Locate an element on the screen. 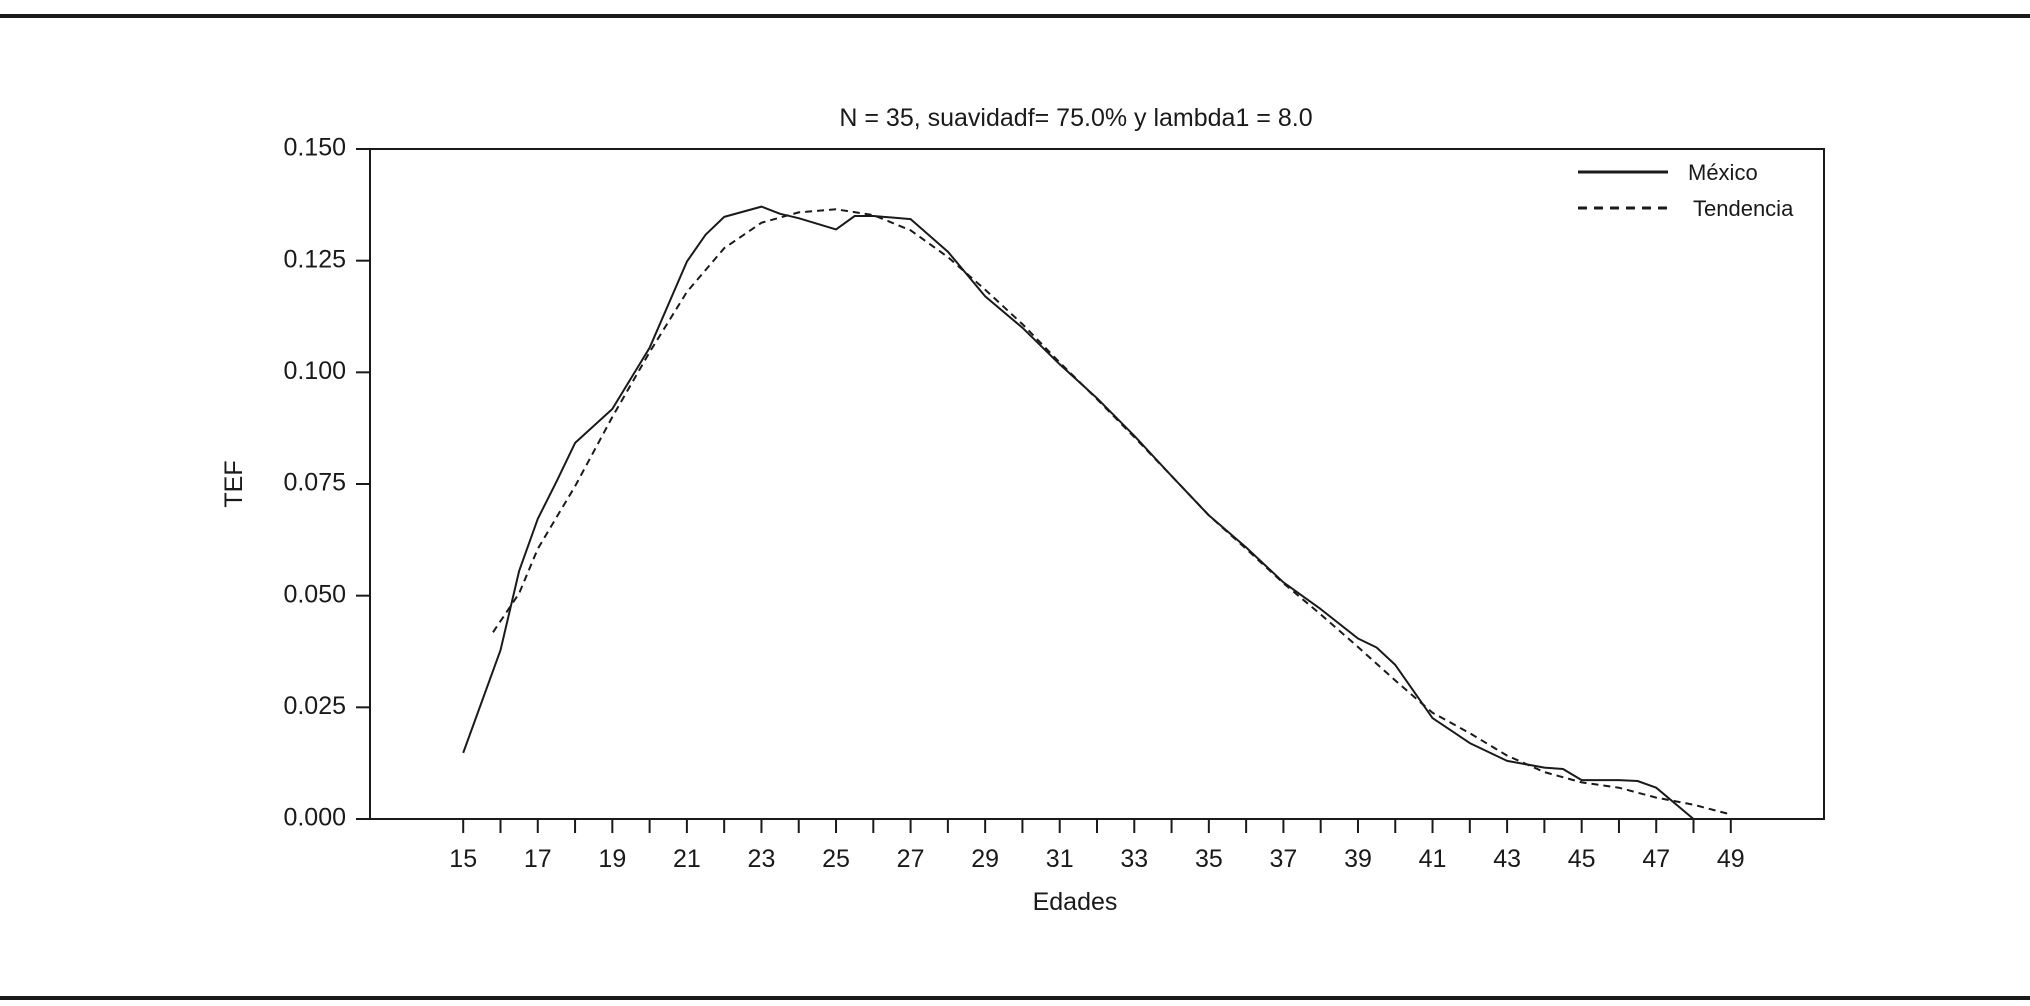 The height and width of the screenshot is (1006, 2030). x-tick-label: 49 is located at coordinates (1731, 859).